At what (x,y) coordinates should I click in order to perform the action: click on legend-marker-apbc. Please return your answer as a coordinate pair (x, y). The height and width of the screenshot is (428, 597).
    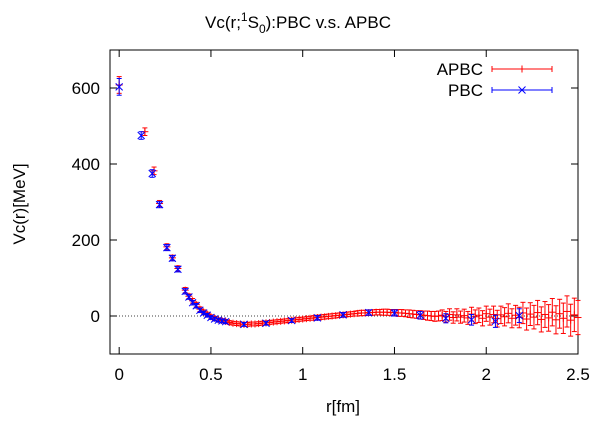
    Looking at the image, I should click on (522, 69).